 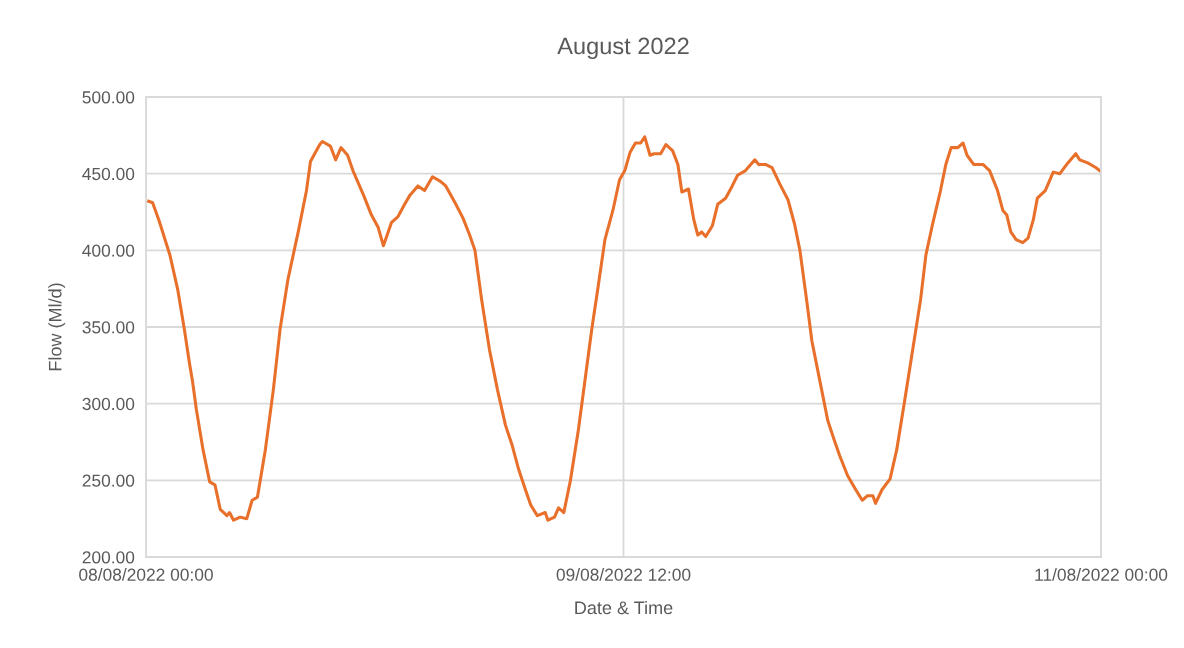 What do you see at coordinates (108, 174) in the screenshot?
I see `y-tick-label: 450.00` at bounding box center [108, 174].